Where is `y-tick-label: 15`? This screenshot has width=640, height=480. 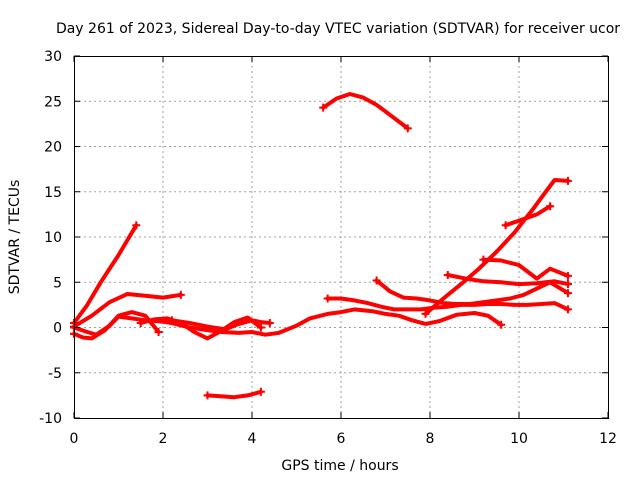
y-tick-label: 15 is located at coordinates (53, 193).